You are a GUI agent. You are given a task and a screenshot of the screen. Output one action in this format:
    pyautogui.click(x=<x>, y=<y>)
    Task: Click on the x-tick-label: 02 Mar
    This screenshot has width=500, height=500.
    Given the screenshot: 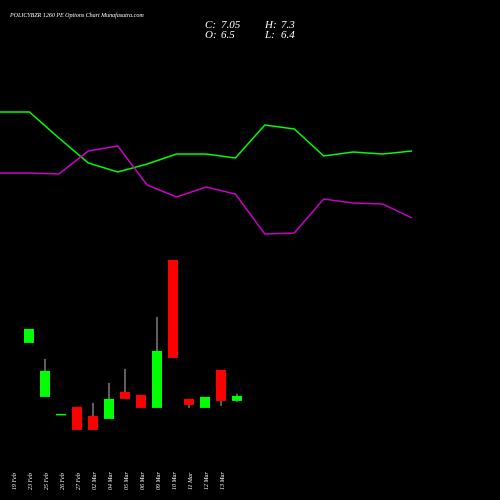 What is the action you would take?
    pyautogui.click(x=95, y=481)
    